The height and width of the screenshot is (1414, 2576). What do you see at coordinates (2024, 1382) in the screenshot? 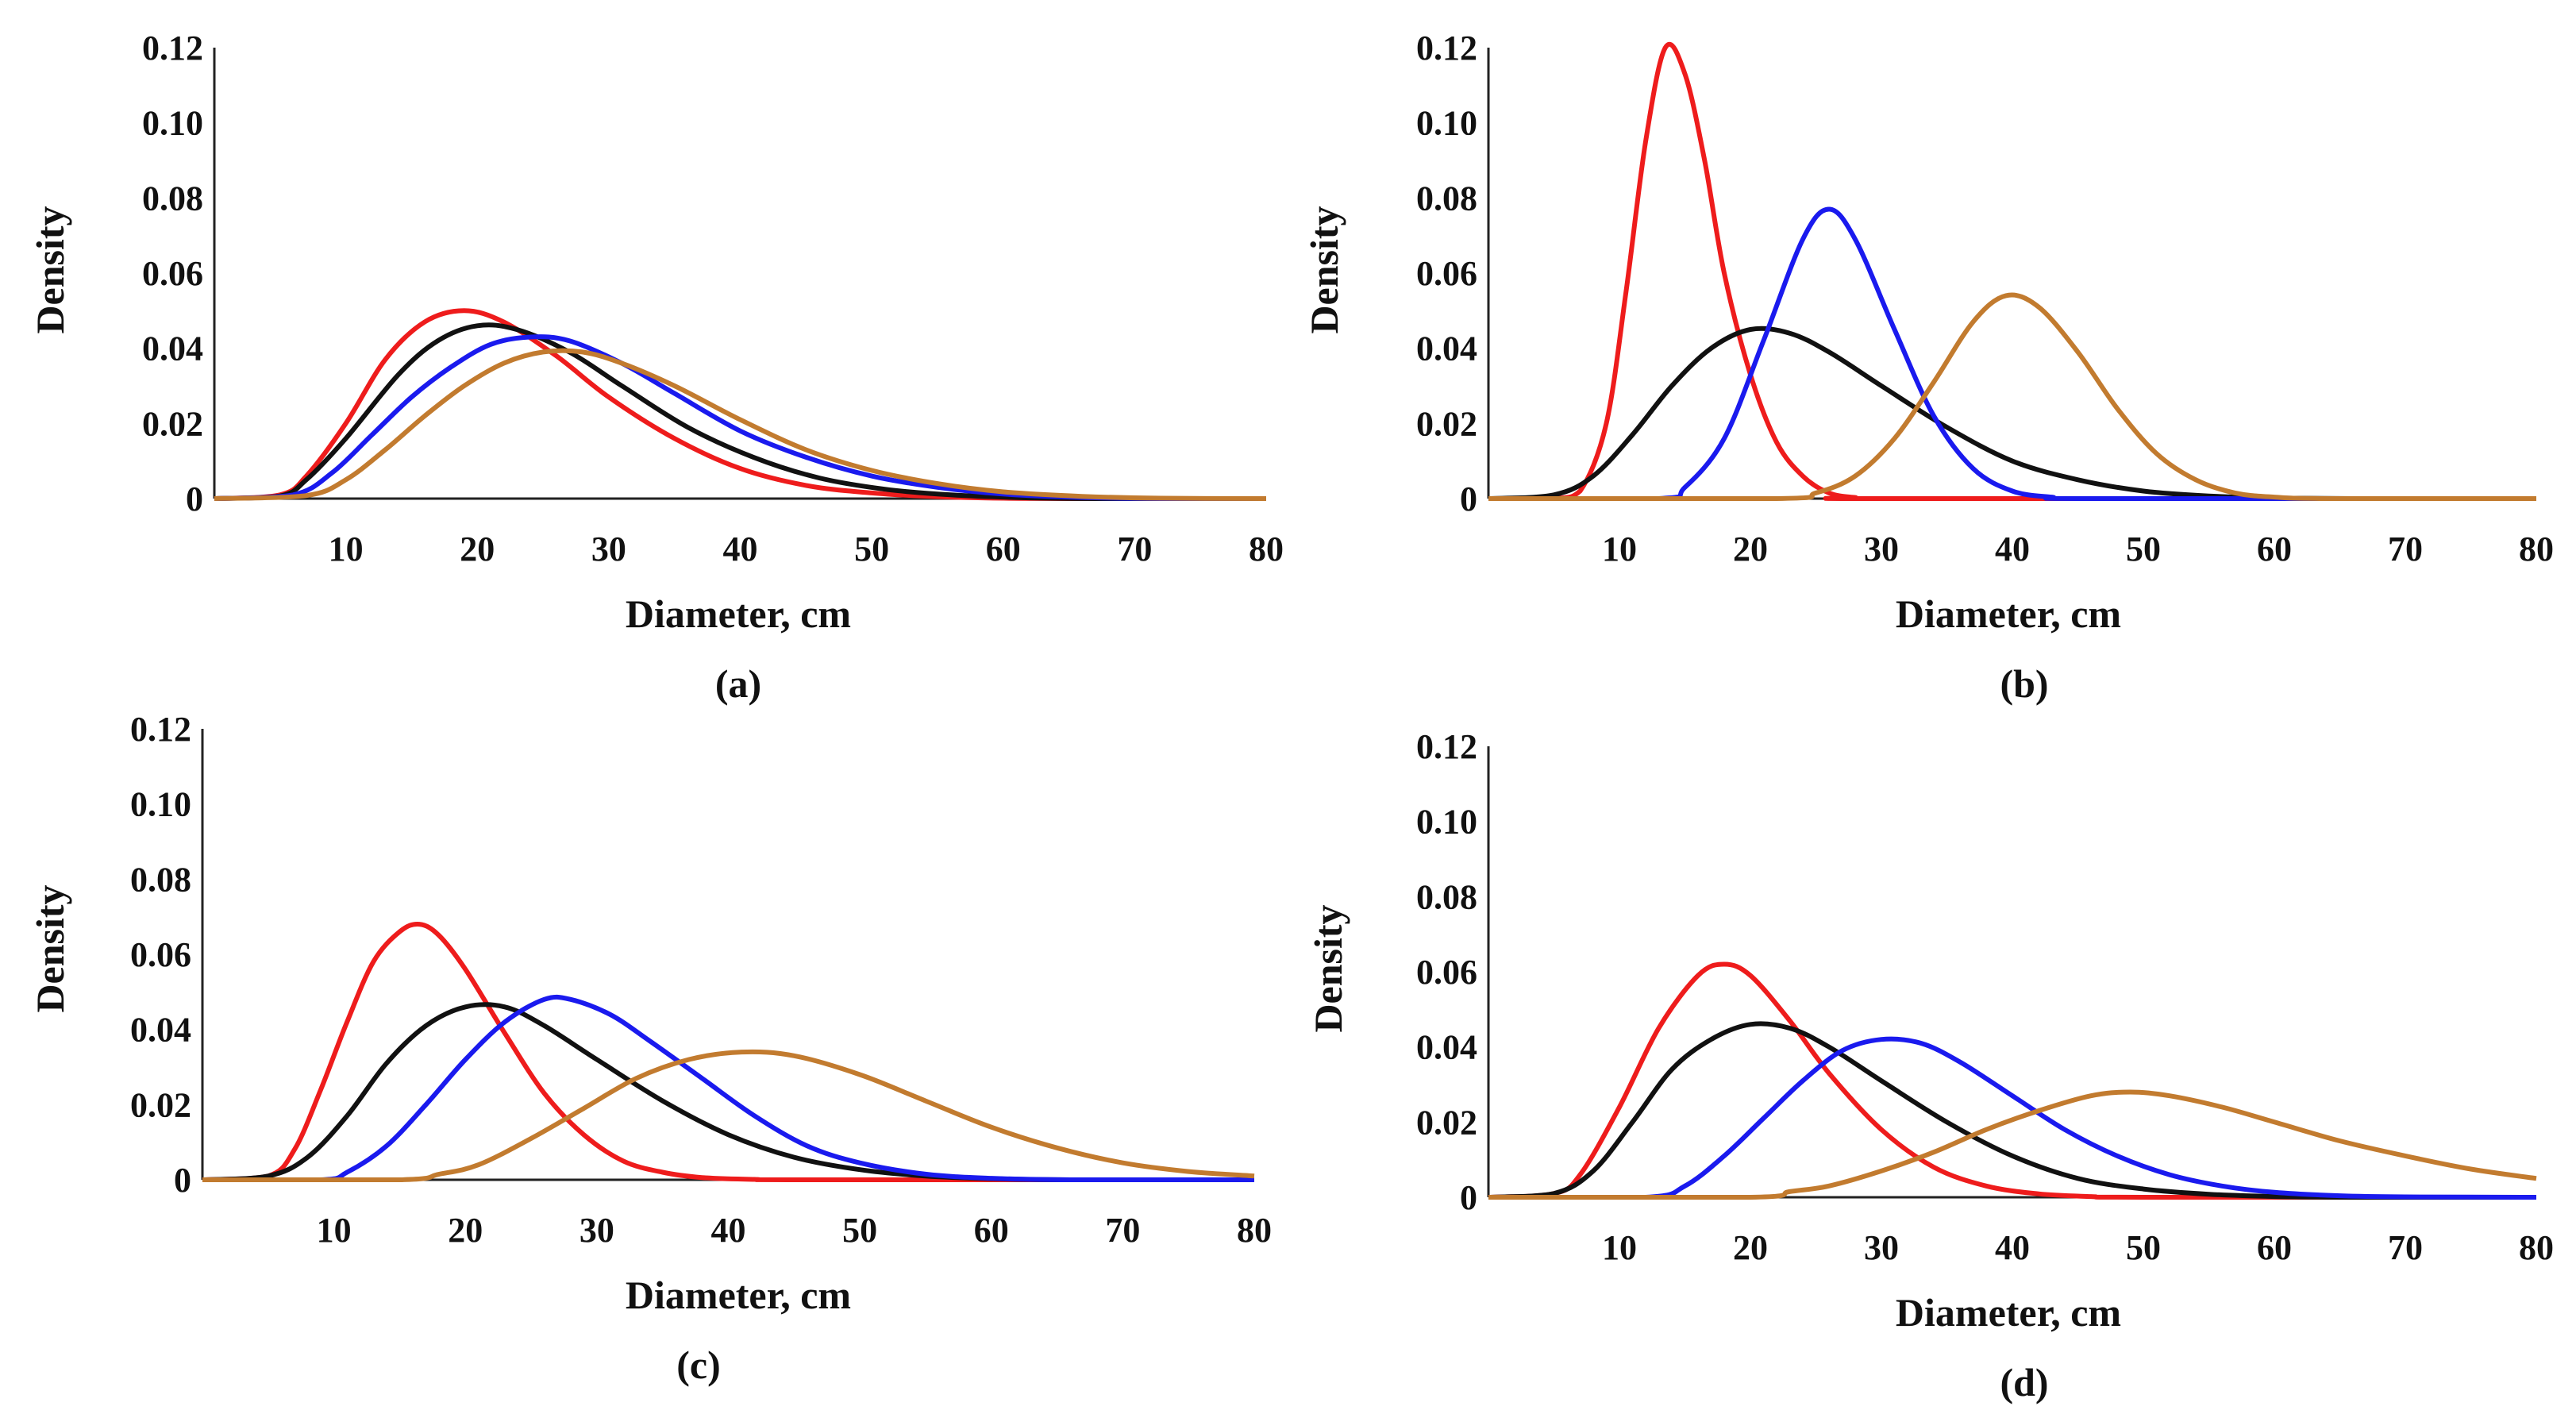
I see `panel-label: (d)` at bounding box center [2024, 1382].